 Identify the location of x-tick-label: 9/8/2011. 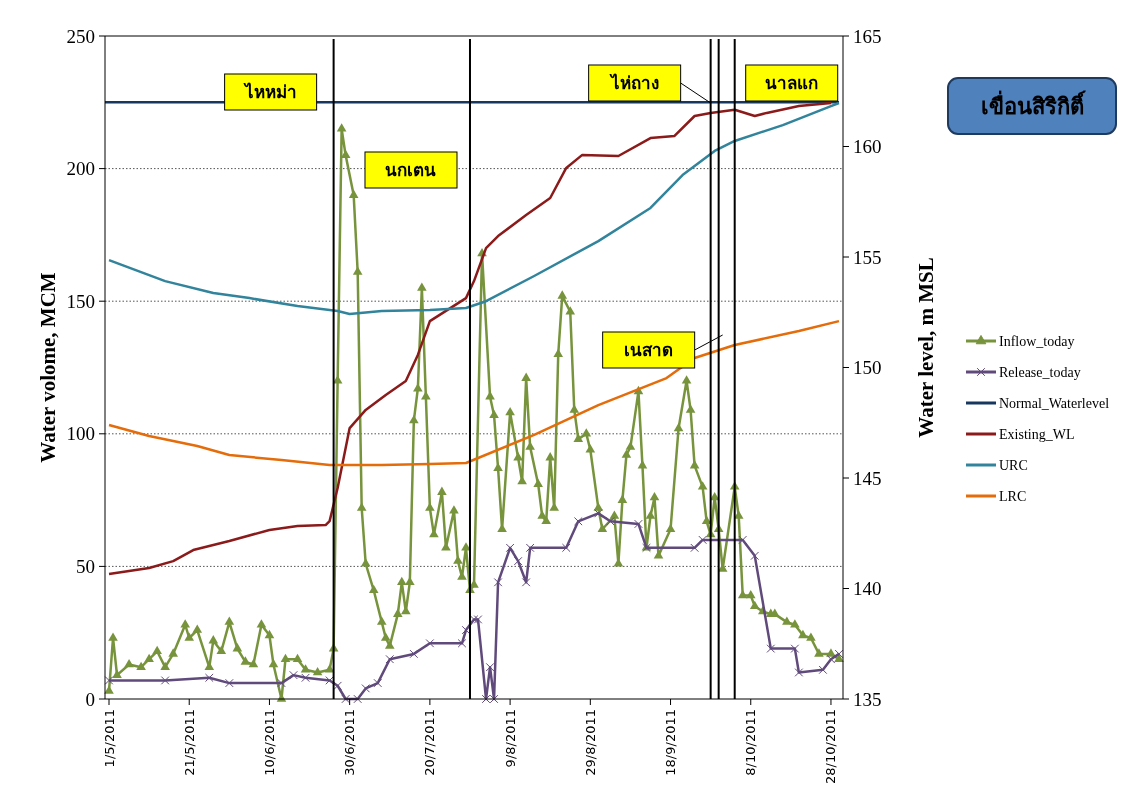
(510, 738).